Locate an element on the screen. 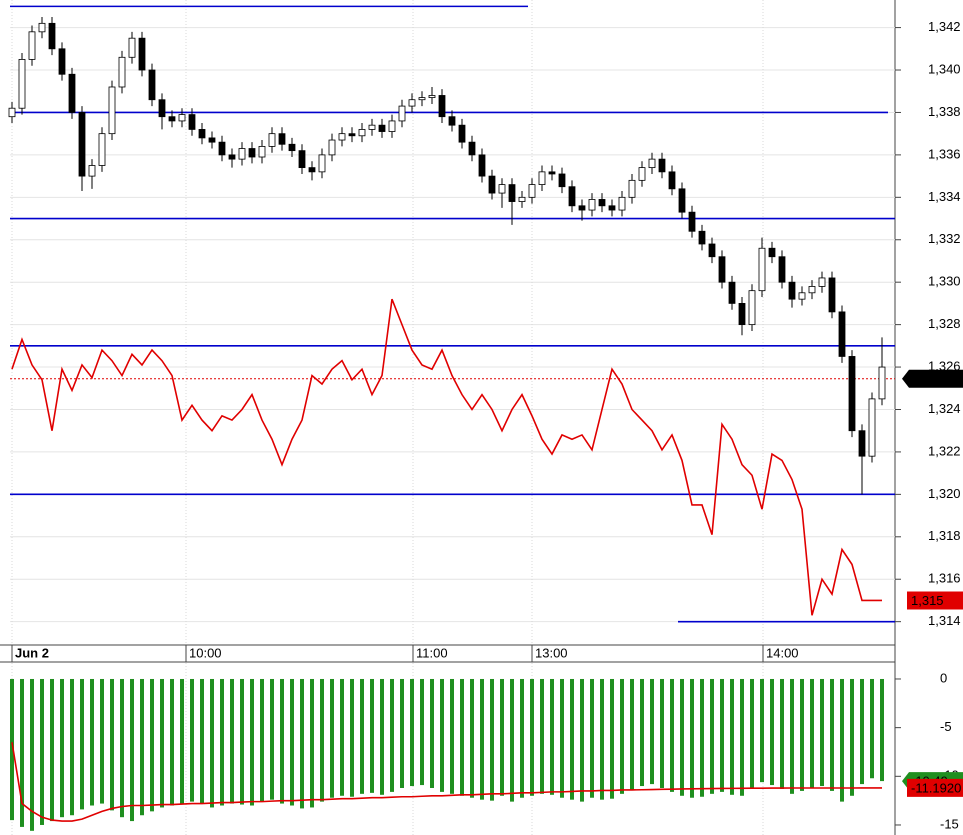  x-tick-label: 13:00 is located at coordinates (551, 652).